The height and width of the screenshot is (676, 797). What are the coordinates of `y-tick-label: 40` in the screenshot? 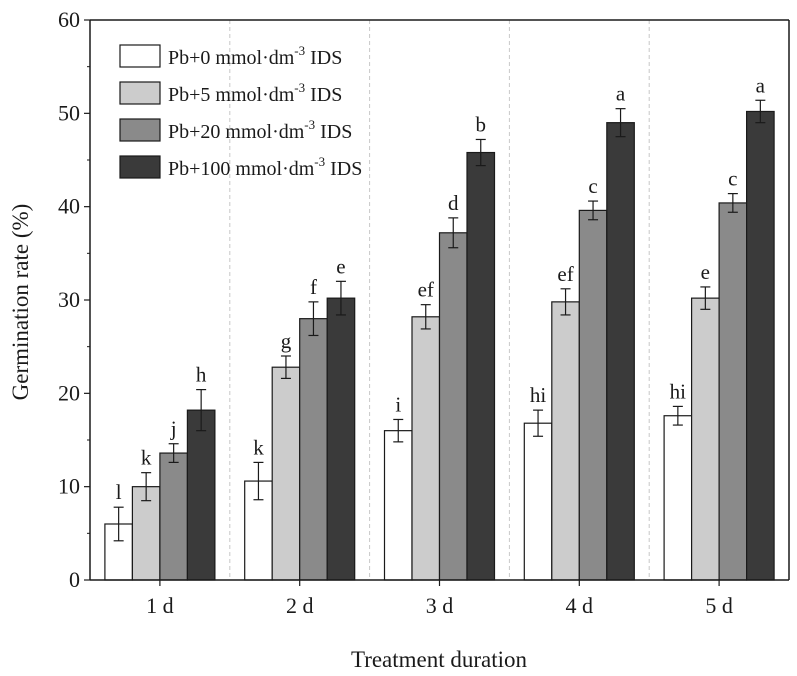 It's located at (69, 206).